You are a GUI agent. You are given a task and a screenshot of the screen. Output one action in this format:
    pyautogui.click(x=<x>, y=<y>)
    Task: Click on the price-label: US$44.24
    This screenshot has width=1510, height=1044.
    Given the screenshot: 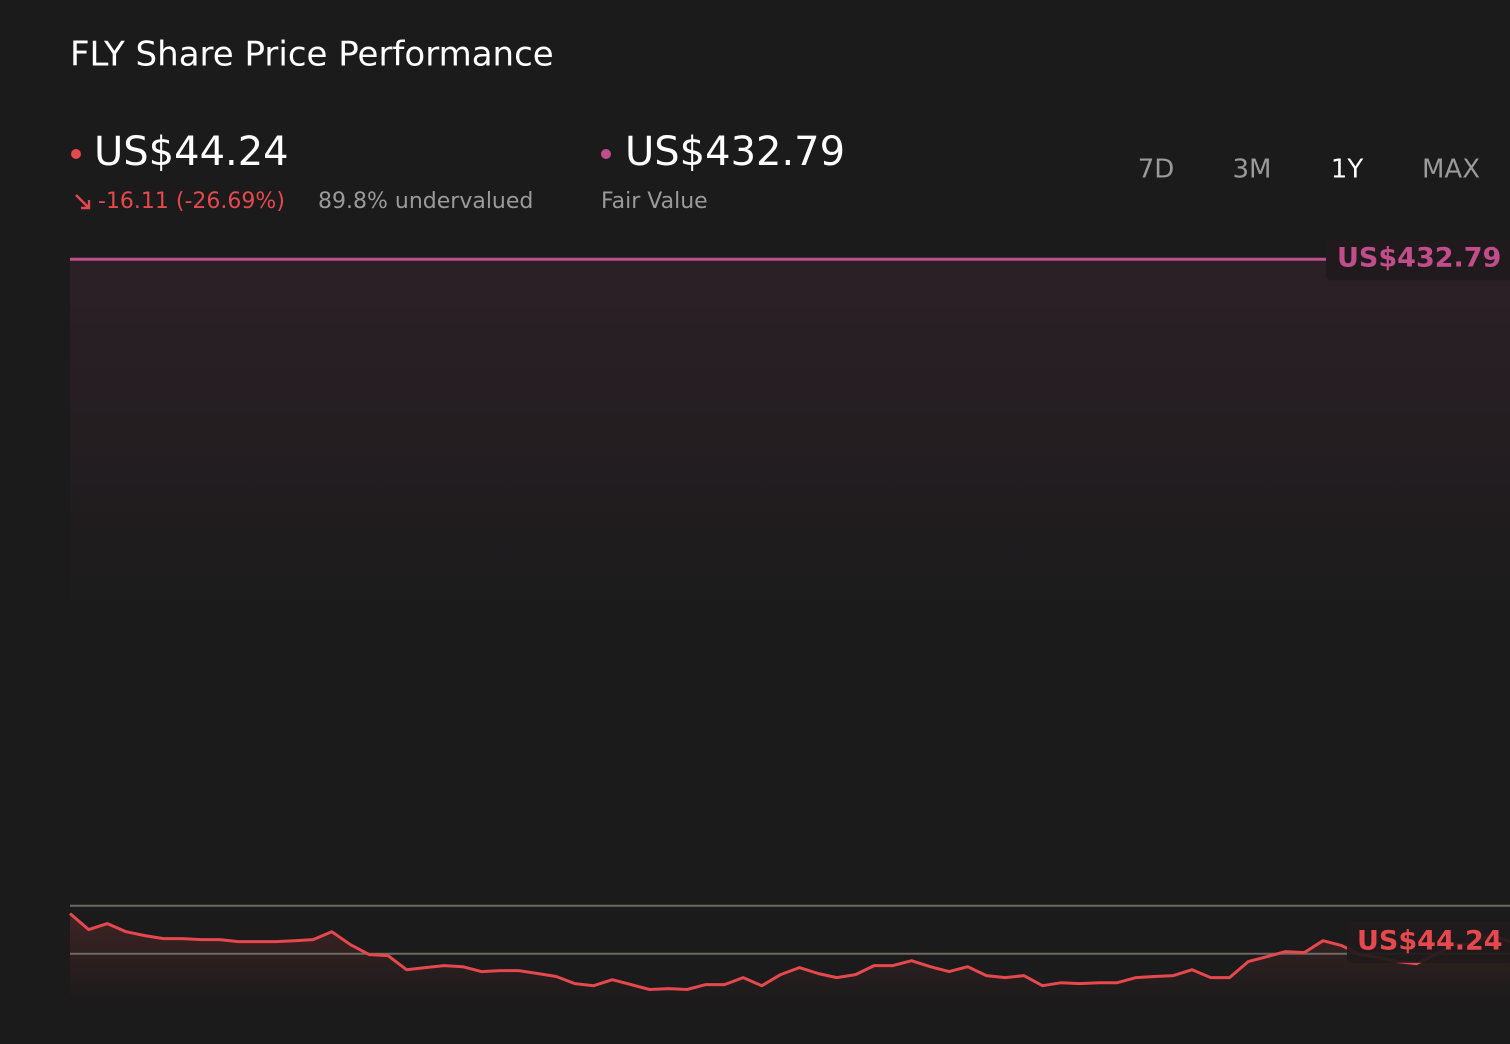 What is the action you would take?
    pyautogui.click(x=1430, y=940)
    